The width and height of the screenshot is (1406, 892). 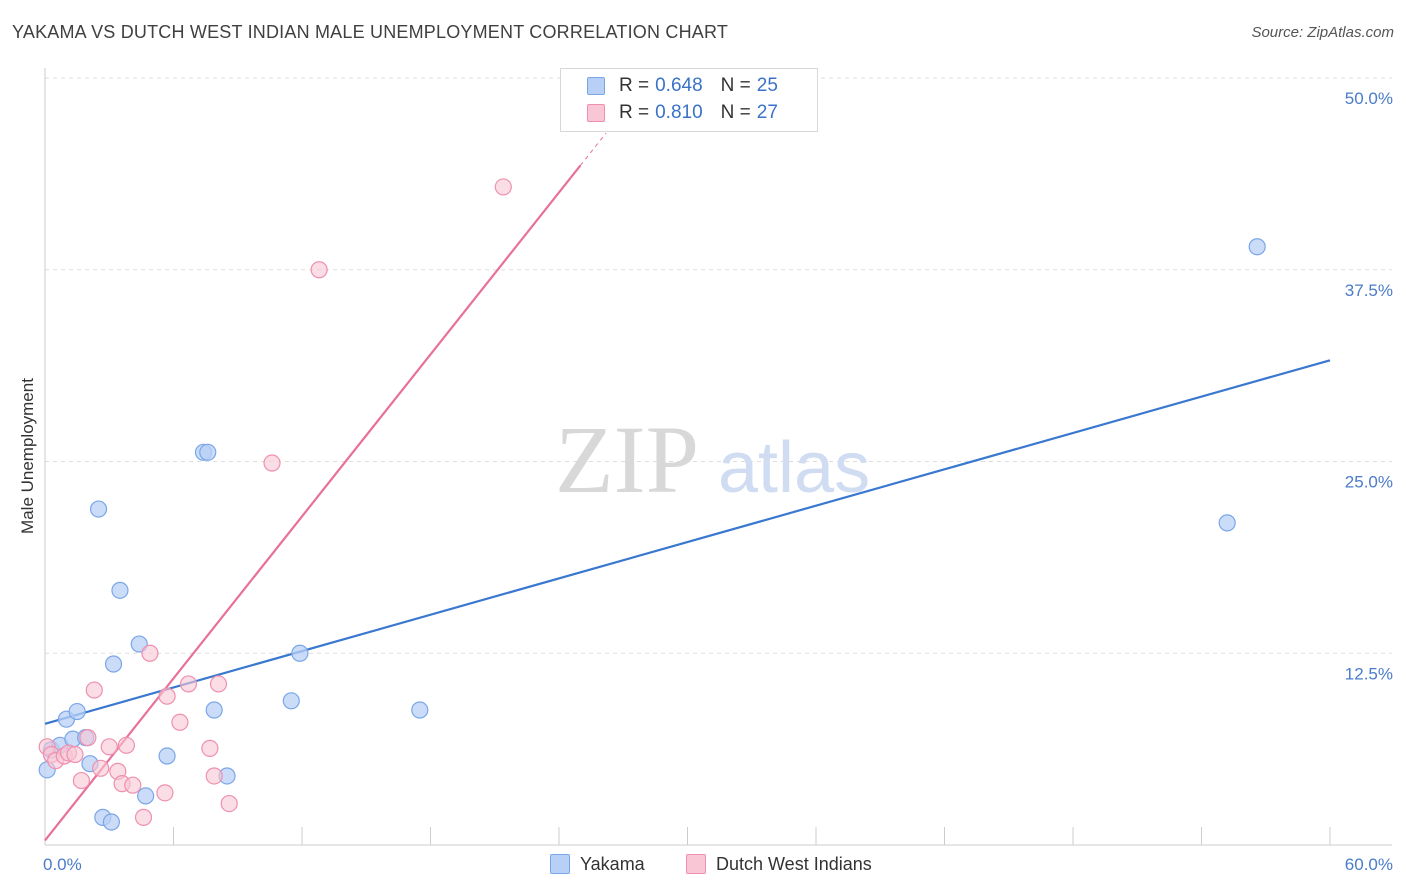 What do you see at coordinates (794, 863) in the screenshot?
I see `bottom-legend-label-dutch: Dutch West Indians` at bounding box center [794, 863].